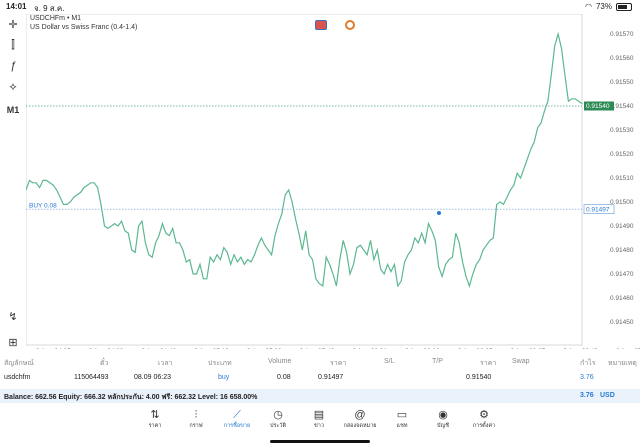 The width and height of the screenshot is (640, 447). Describe the element at coordinates (91, 377) in the screenshot. I see `pos-ticket: 115064493` at that location.